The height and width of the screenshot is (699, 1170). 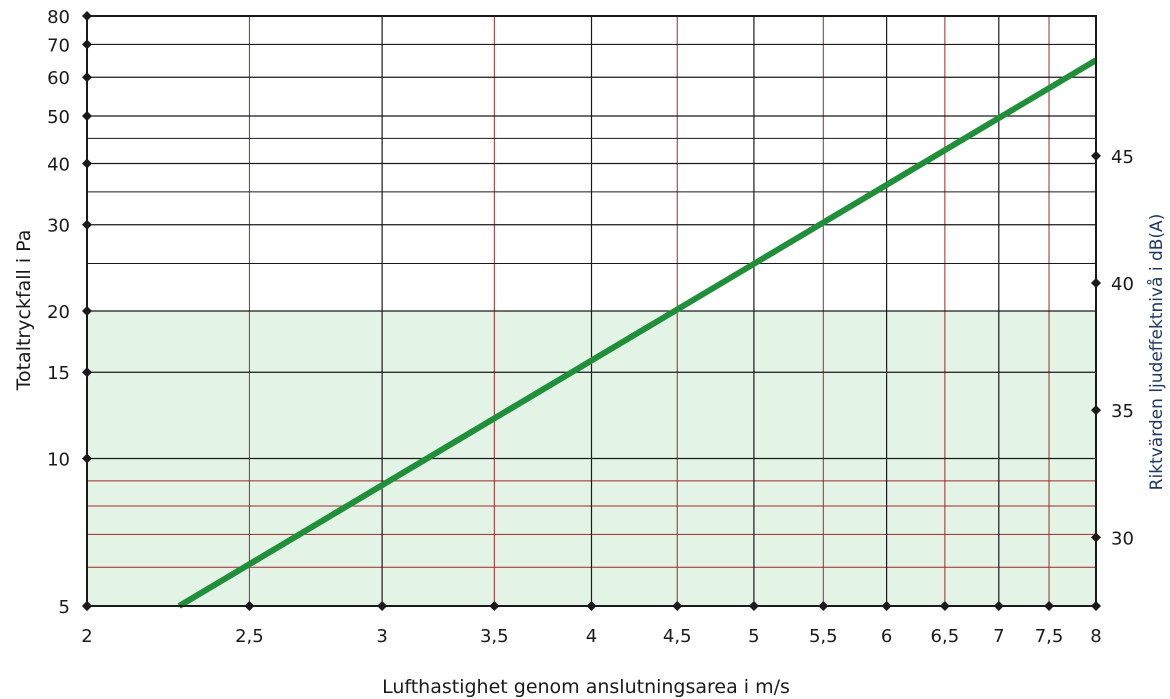 I want to click on y2-tick-label: 30, so click(x=1122, y=538).